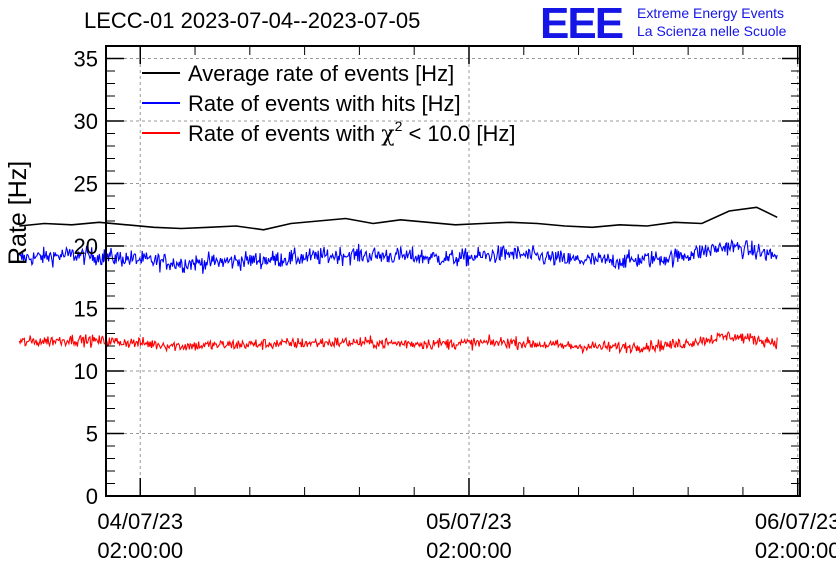  What do you see at coordinates (86, 184) in the screenshot?
I see `y-tick-label: 25` at bounding box center [86, 184].